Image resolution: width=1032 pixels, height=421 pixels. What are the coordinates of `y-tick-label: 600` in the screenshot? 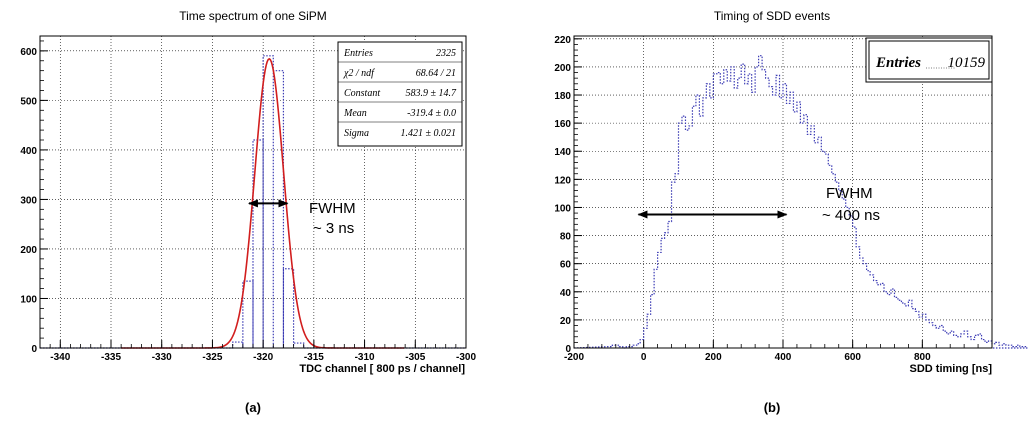 It's located at (28, 52).